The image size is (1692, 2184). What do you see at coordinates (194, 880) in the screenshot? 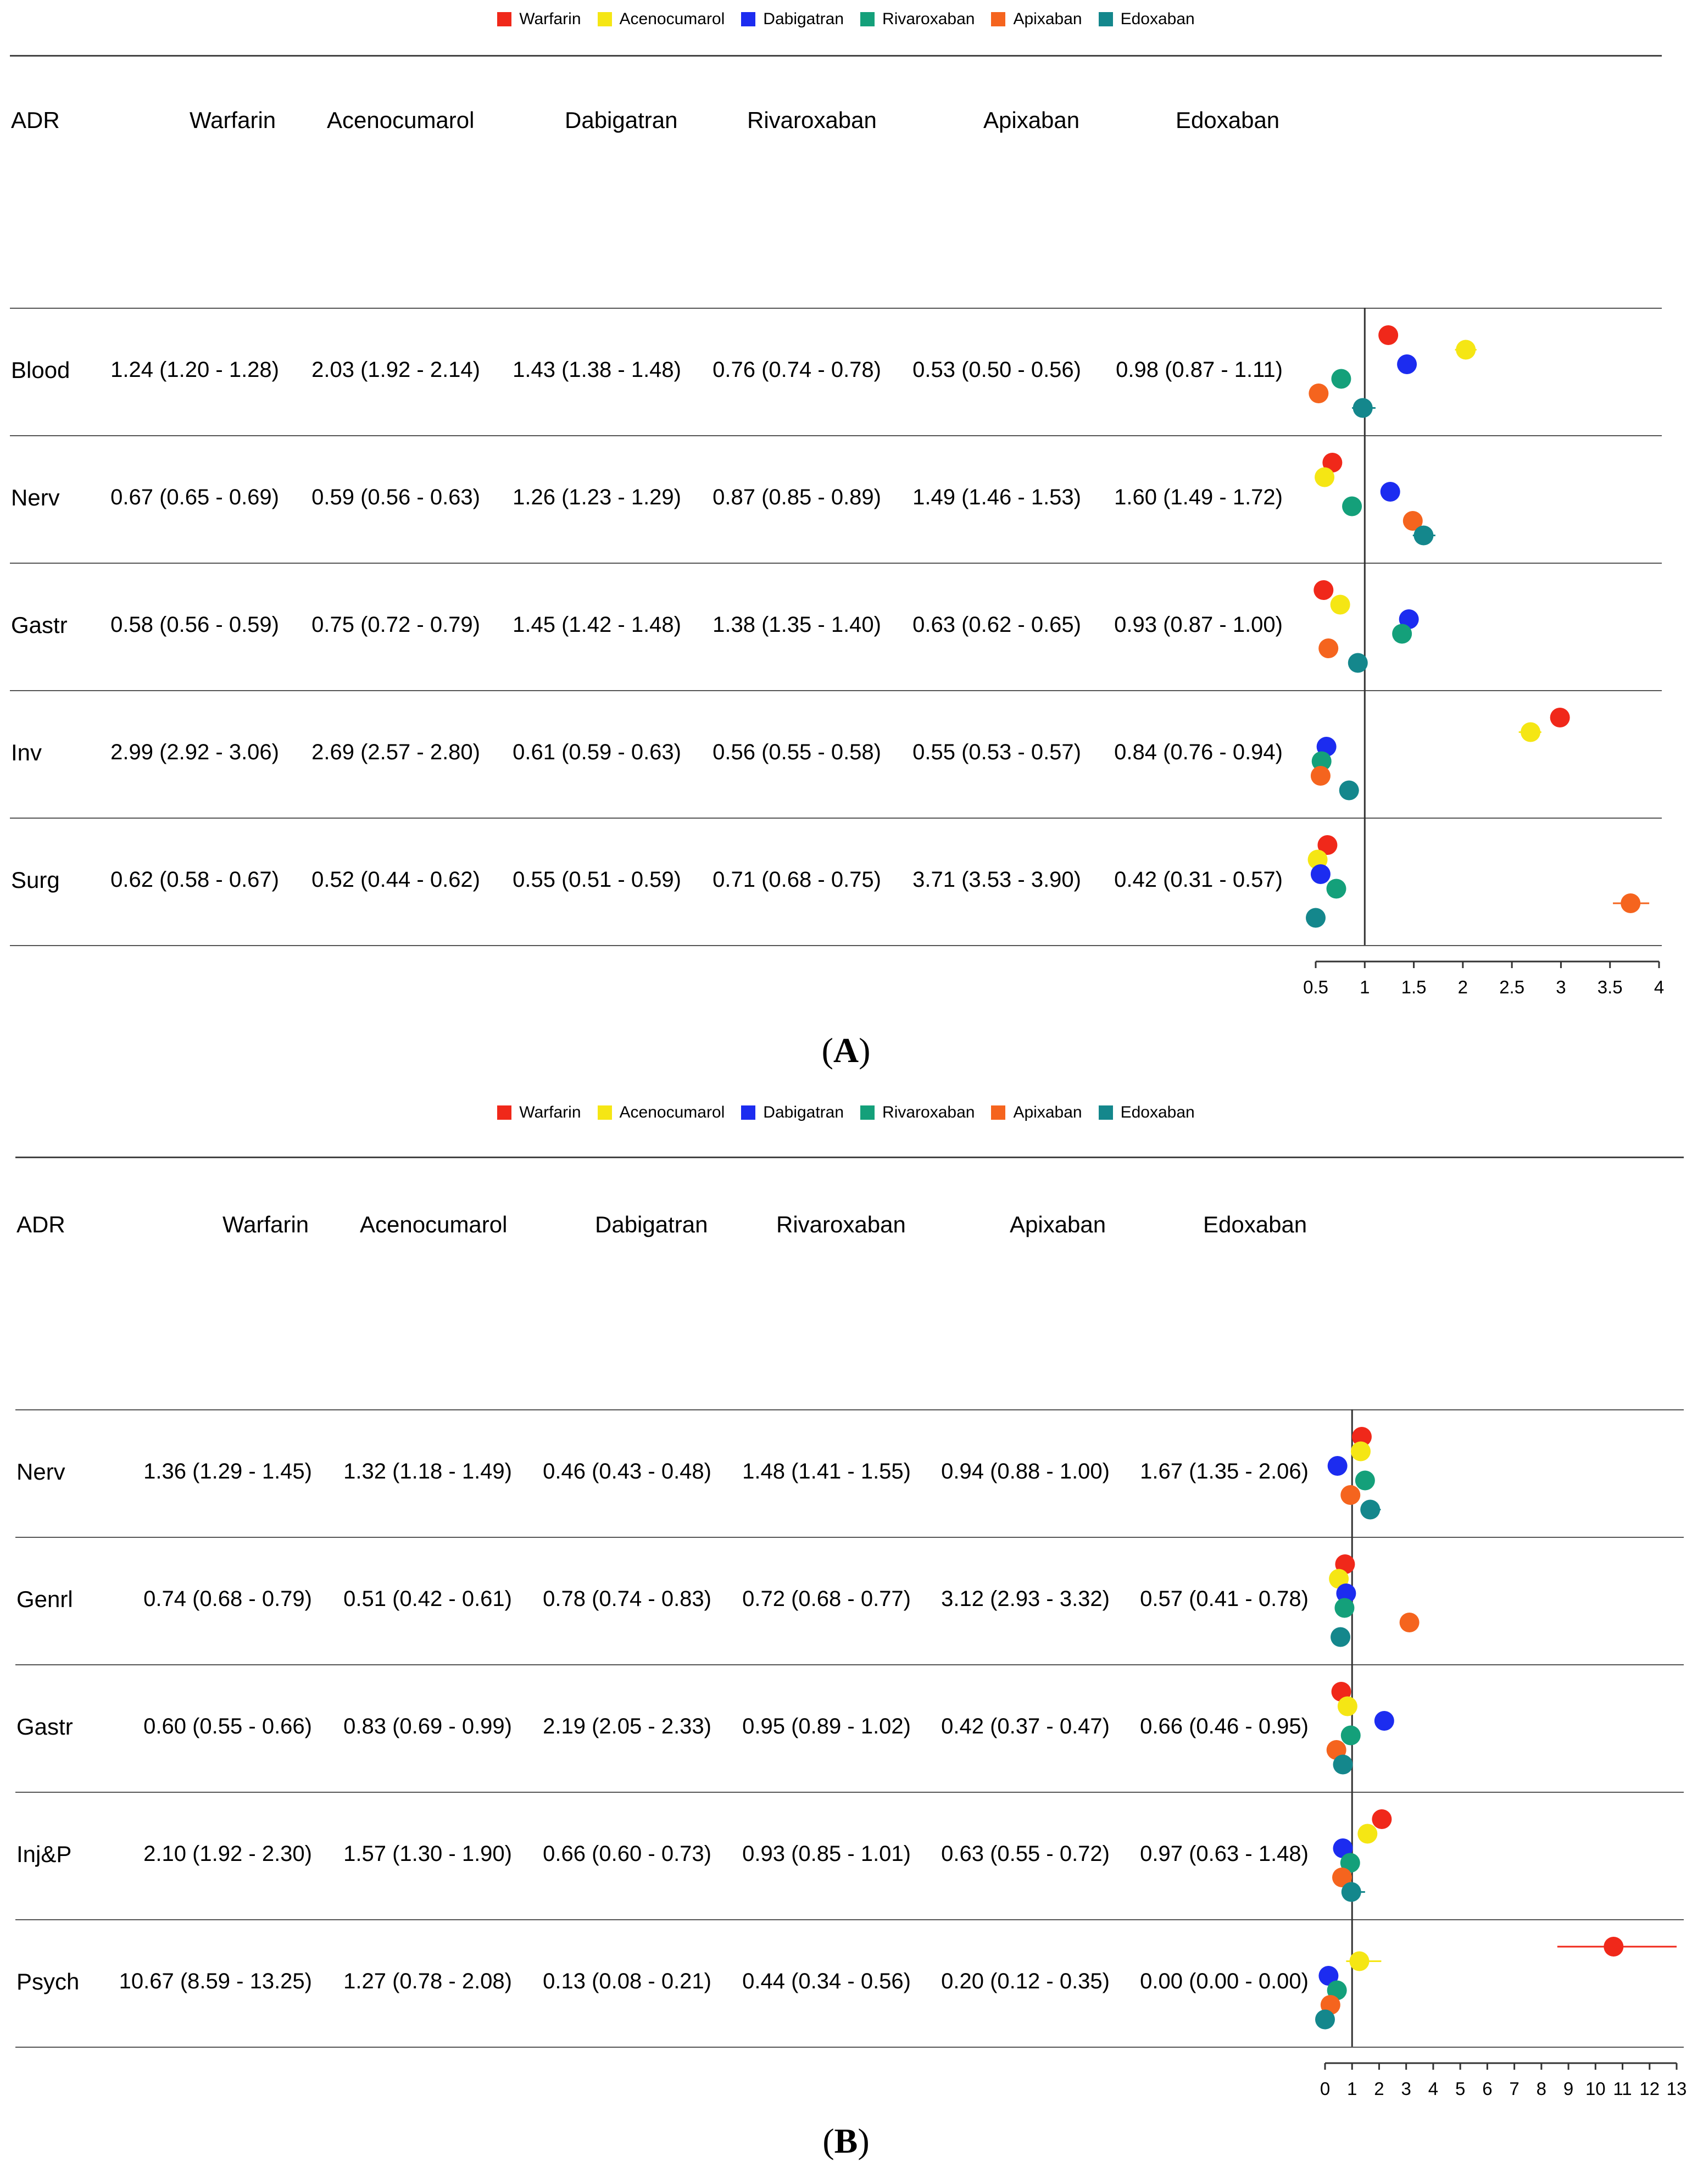
I see `estimate-cell: 0.62 (0.58 - 0.67)` at bounding box center [194, 880].